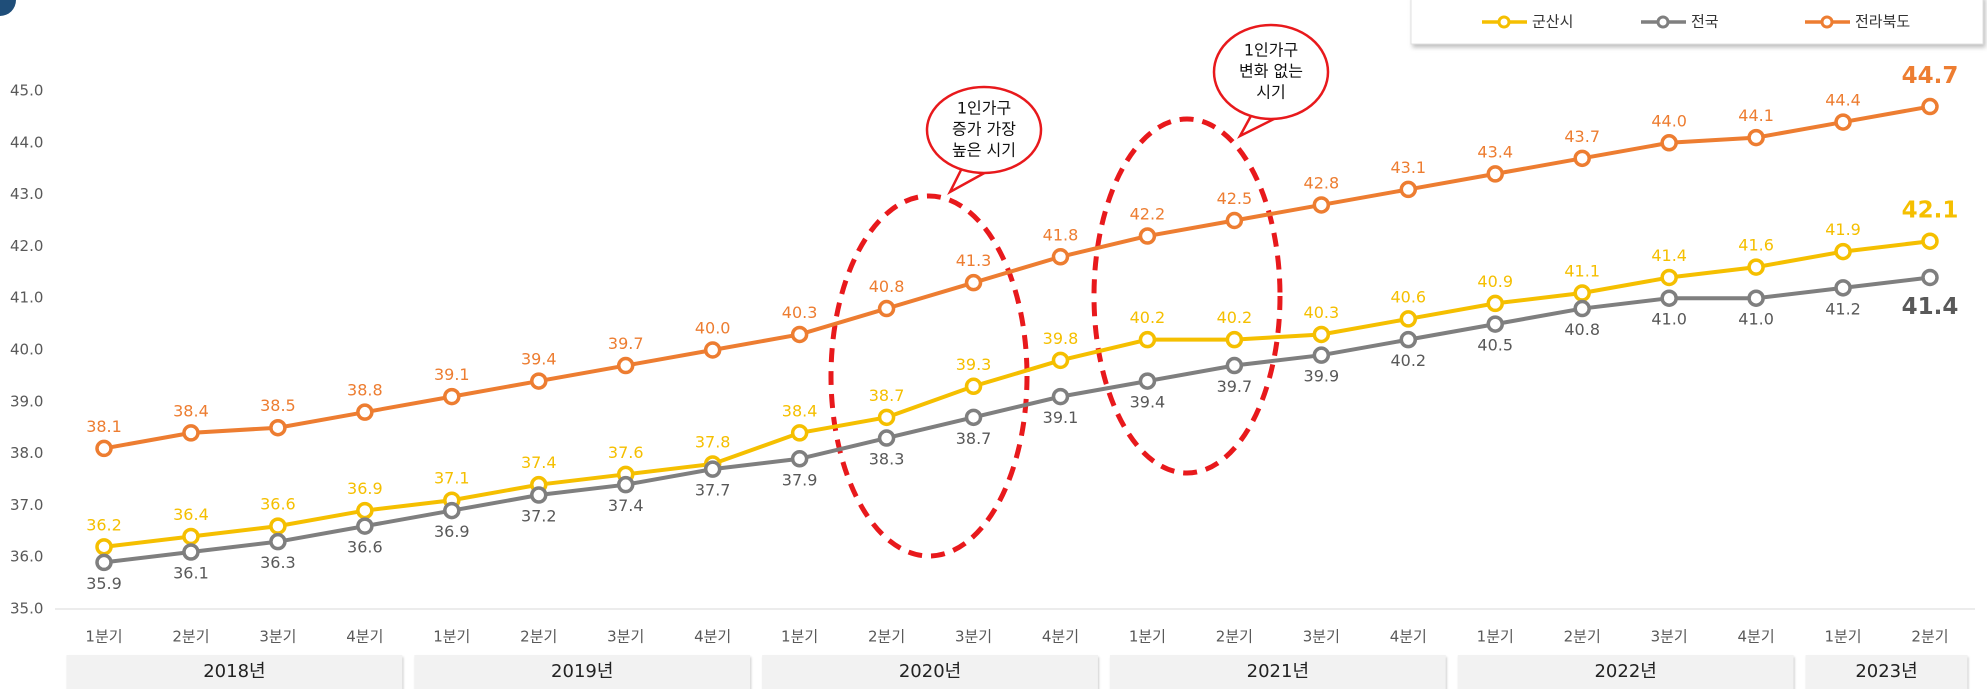 Image resolution: width=1987 pixels, height=689 pixels. I want to click on y-tick-label: 36.0, so click(26, 557).